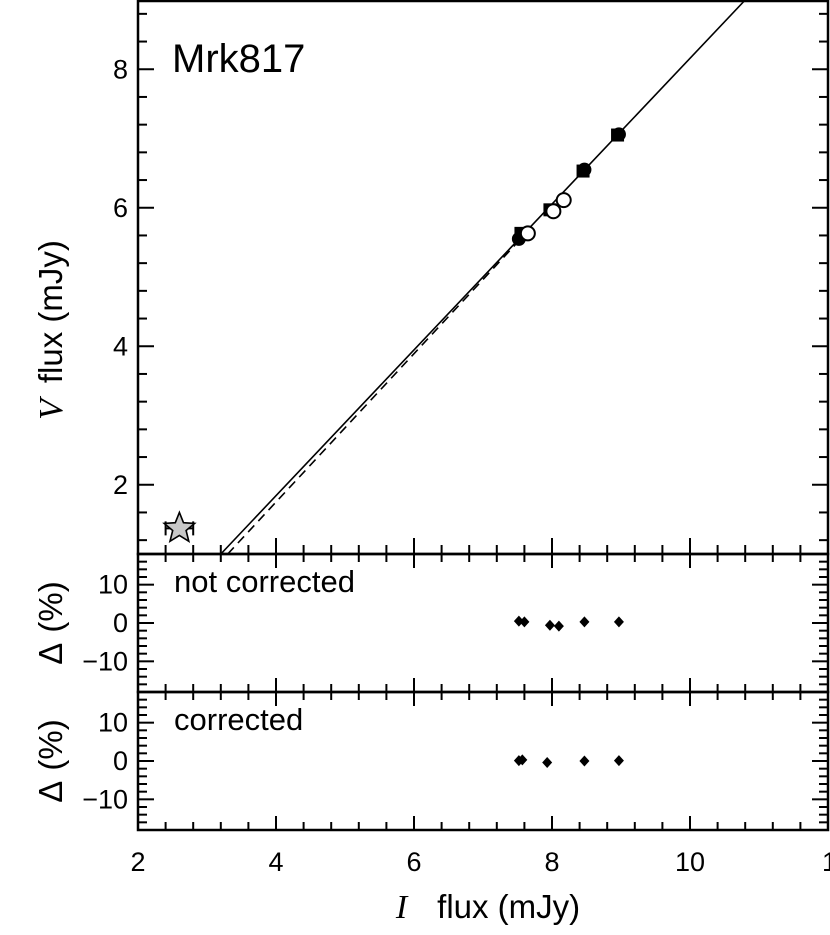 Image resolution: width=830 pixels, height=935 pixels. Describe the element at coordinates (264, 581) in the screenshot. I see `residual-panel-label: not corrected` at that location.